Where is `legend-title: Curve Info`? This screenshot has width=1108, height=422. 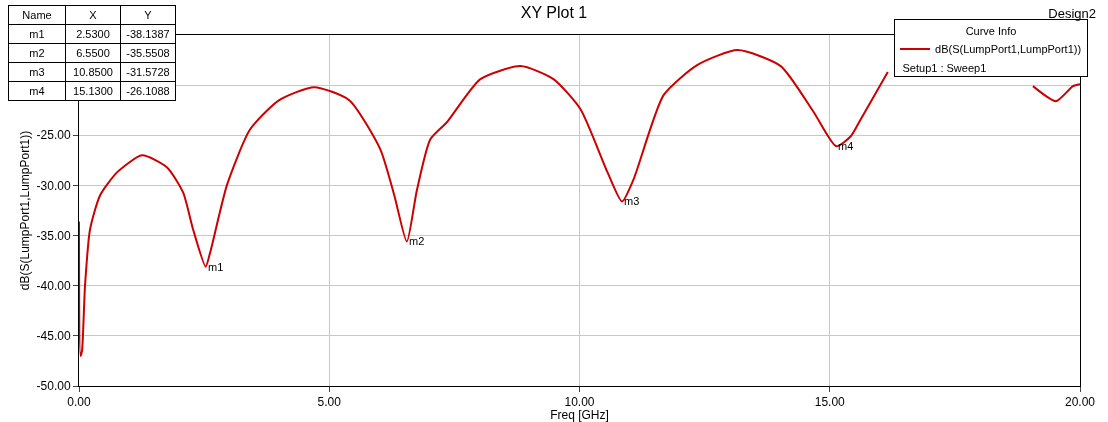 legend-title: Curve Info is located at coordinates (991, 30).